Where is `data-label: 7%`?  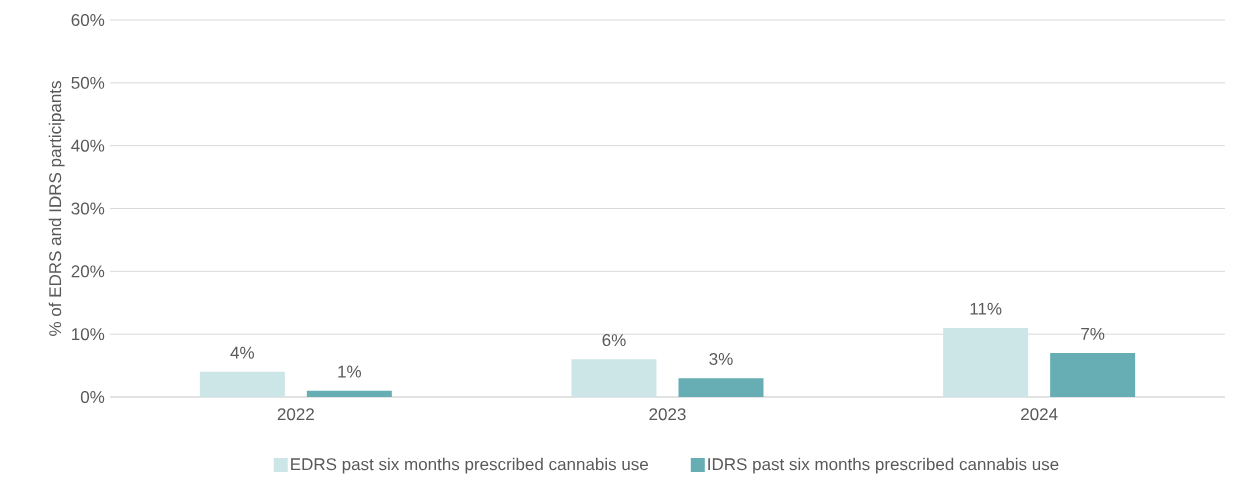
data-label: 7% is located at coordinates (1093, 333).